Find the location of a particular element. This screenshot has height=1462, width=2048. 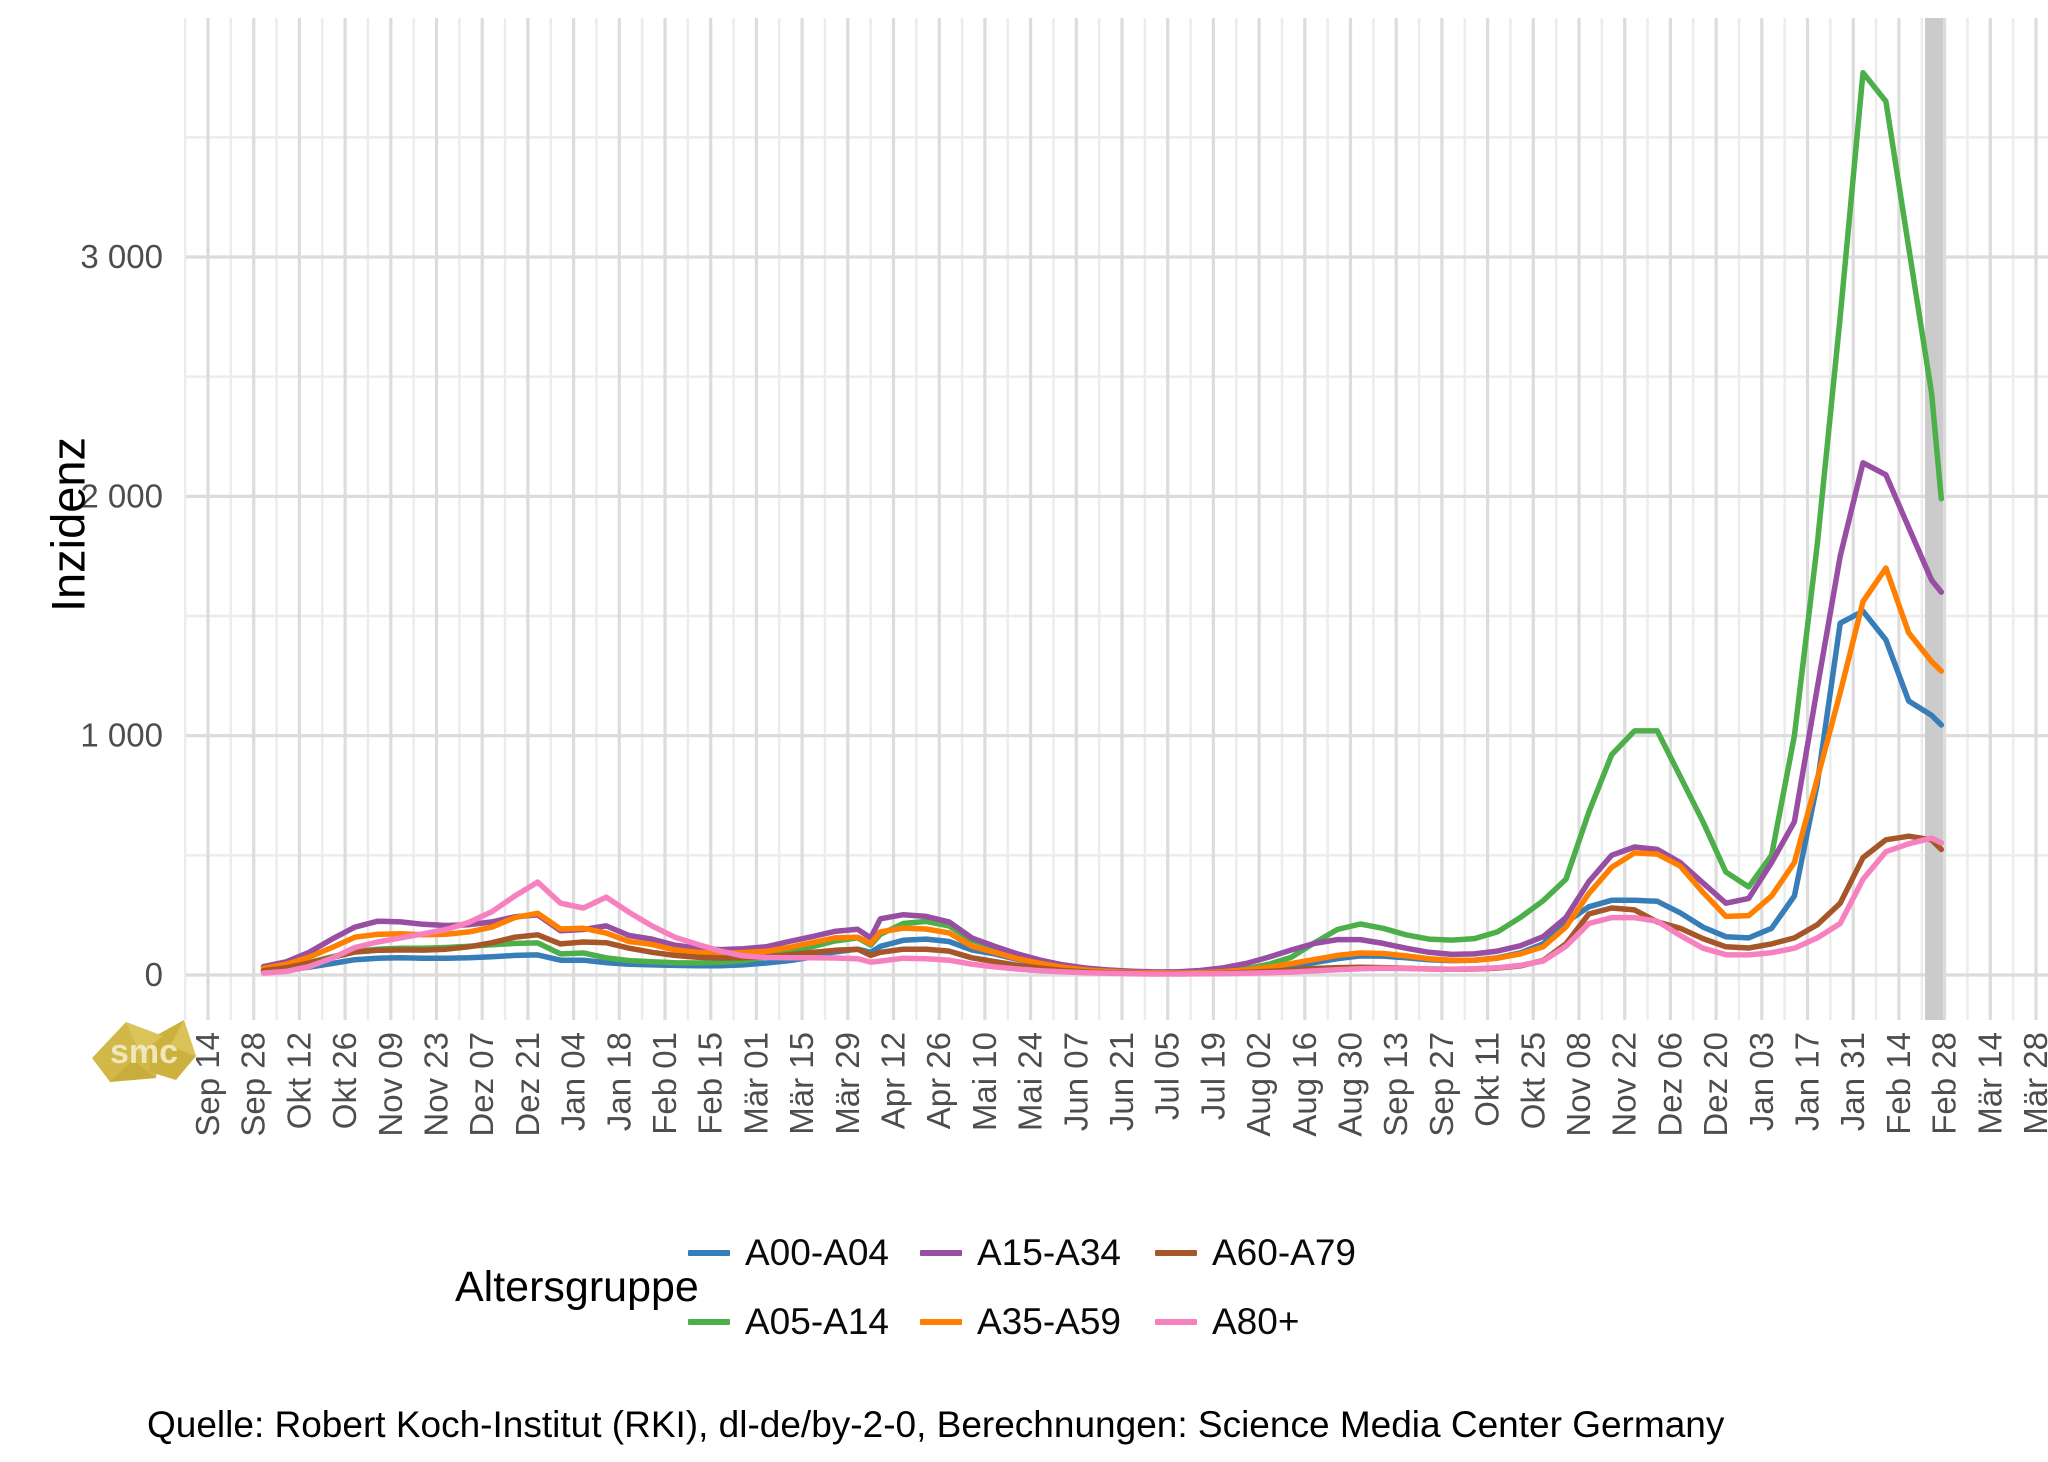

smc-logo-text: smc is located at coordinates (144, 1052).